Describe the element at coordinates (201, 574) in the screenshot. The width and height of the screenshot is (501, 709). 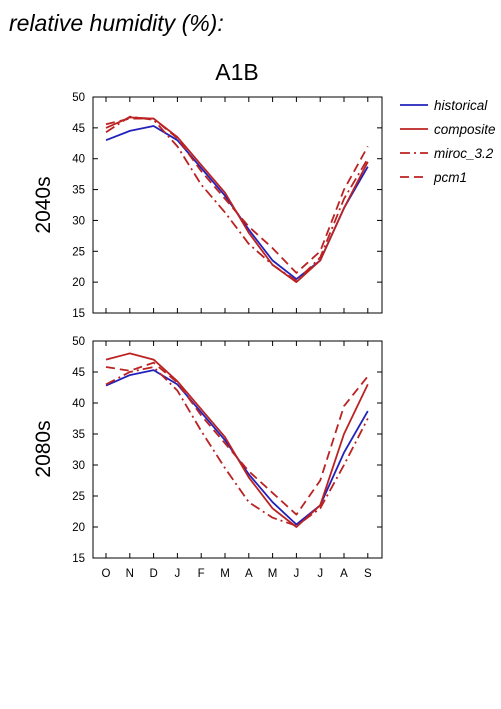
I see `x-tick-label: F` at that location.